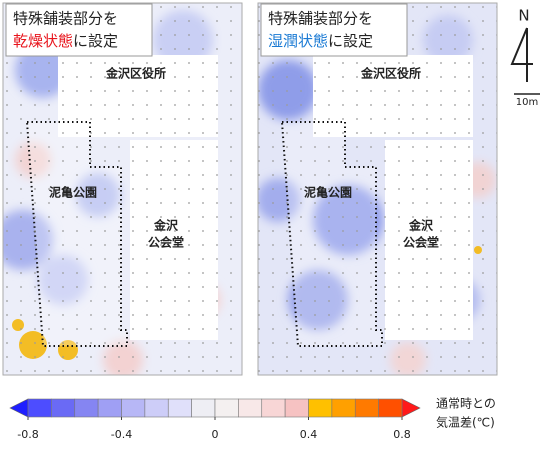  I want to click on title-highlight: 湿潤状態, so click(298, 41).